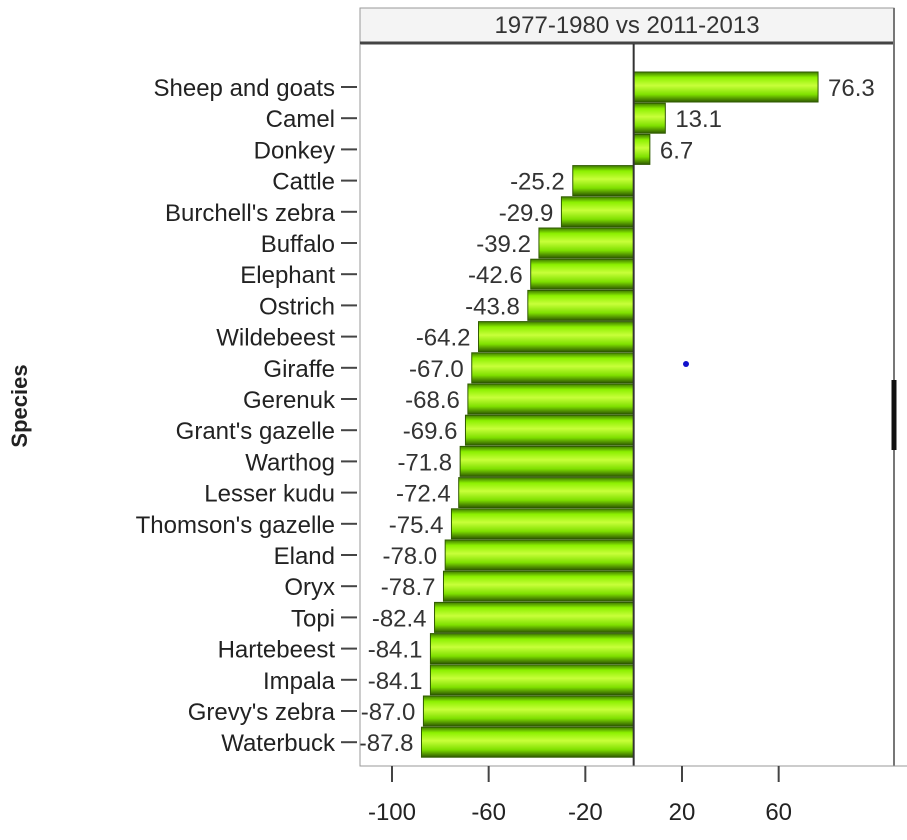  I want to click on bar-grevy-s-zebra, so click(528, 711).